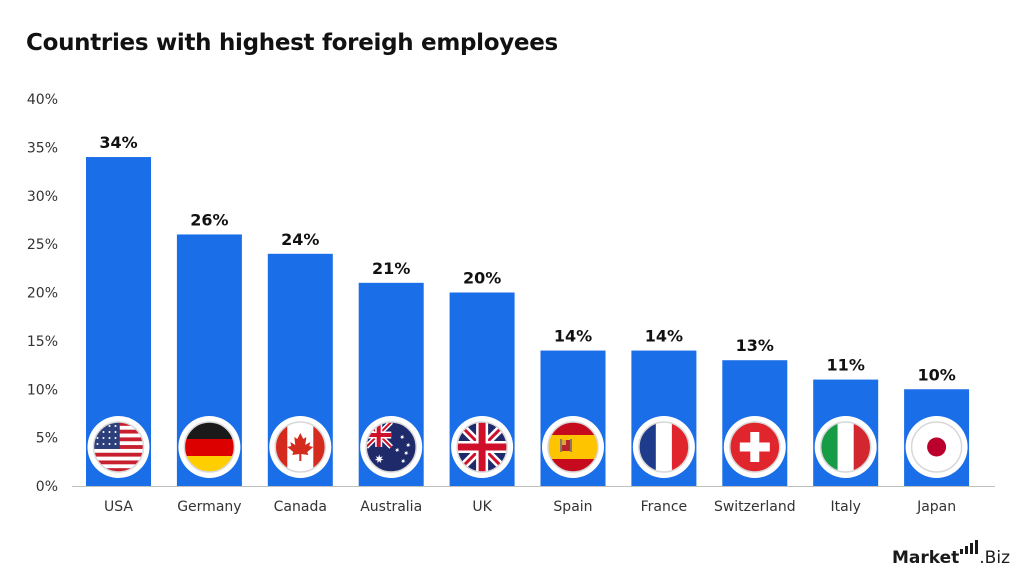 Image resolution: width=1024 pixels, height=576 pixels. What do you see at coordinates (482, 447) in the screenshot?
I see `uk-flag-icon` at bounding box center [482, 447].